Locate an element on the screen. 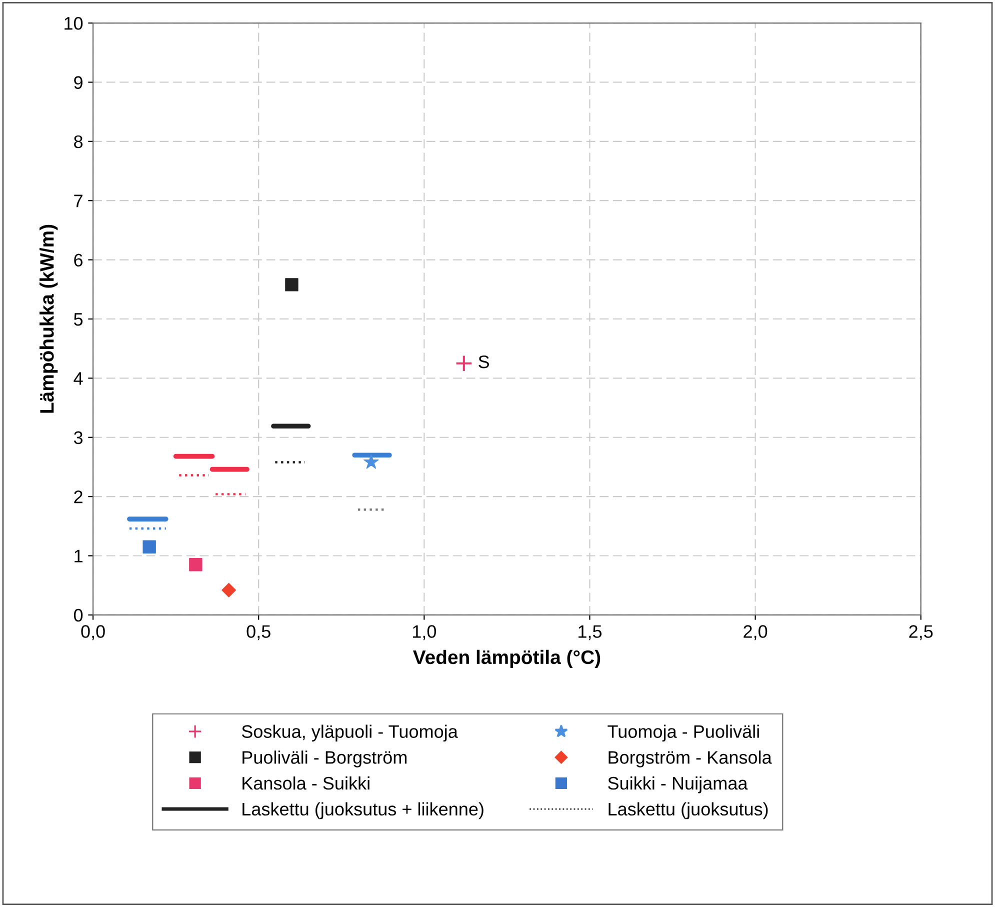  x-axis-title: Veden lämpötila (°C) is located at coordinates (506, 659).